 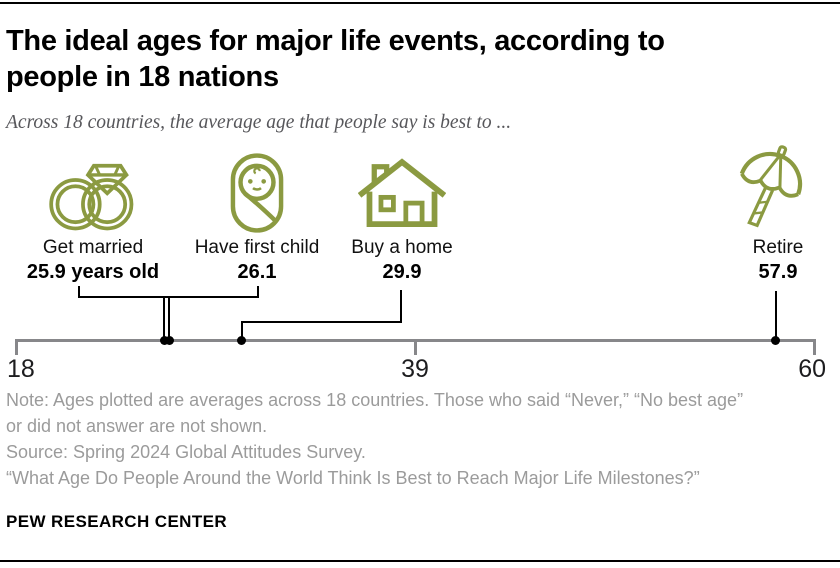 What do you see at coordinates (164, 318) in the screenshot?
I see `connector-married-drop` at bounding box center [164, 318].